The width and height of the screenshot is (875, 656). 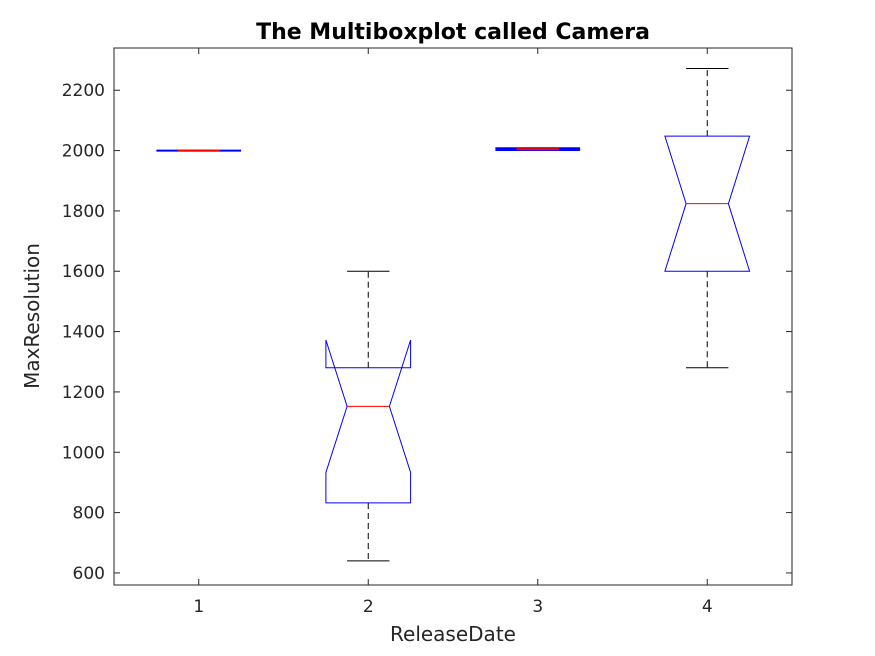 What do you see at coordinates (537, 607) in the screenshot?
I see `x-tick-label: 3` at bounding box center [537, 607].